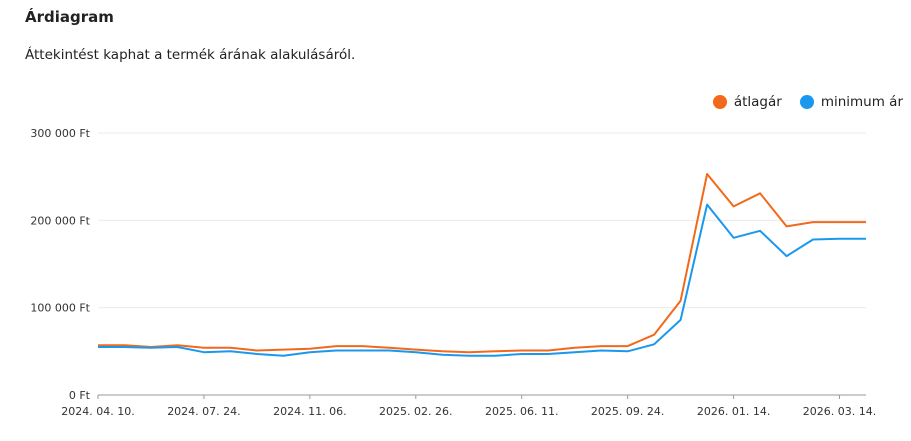 The image size is (911, 441). What do you see at coordinates (627, 411) in the screenshot?
I see `x-tick-label: 2025. 09. 24.` at bounding box center [627, 411].